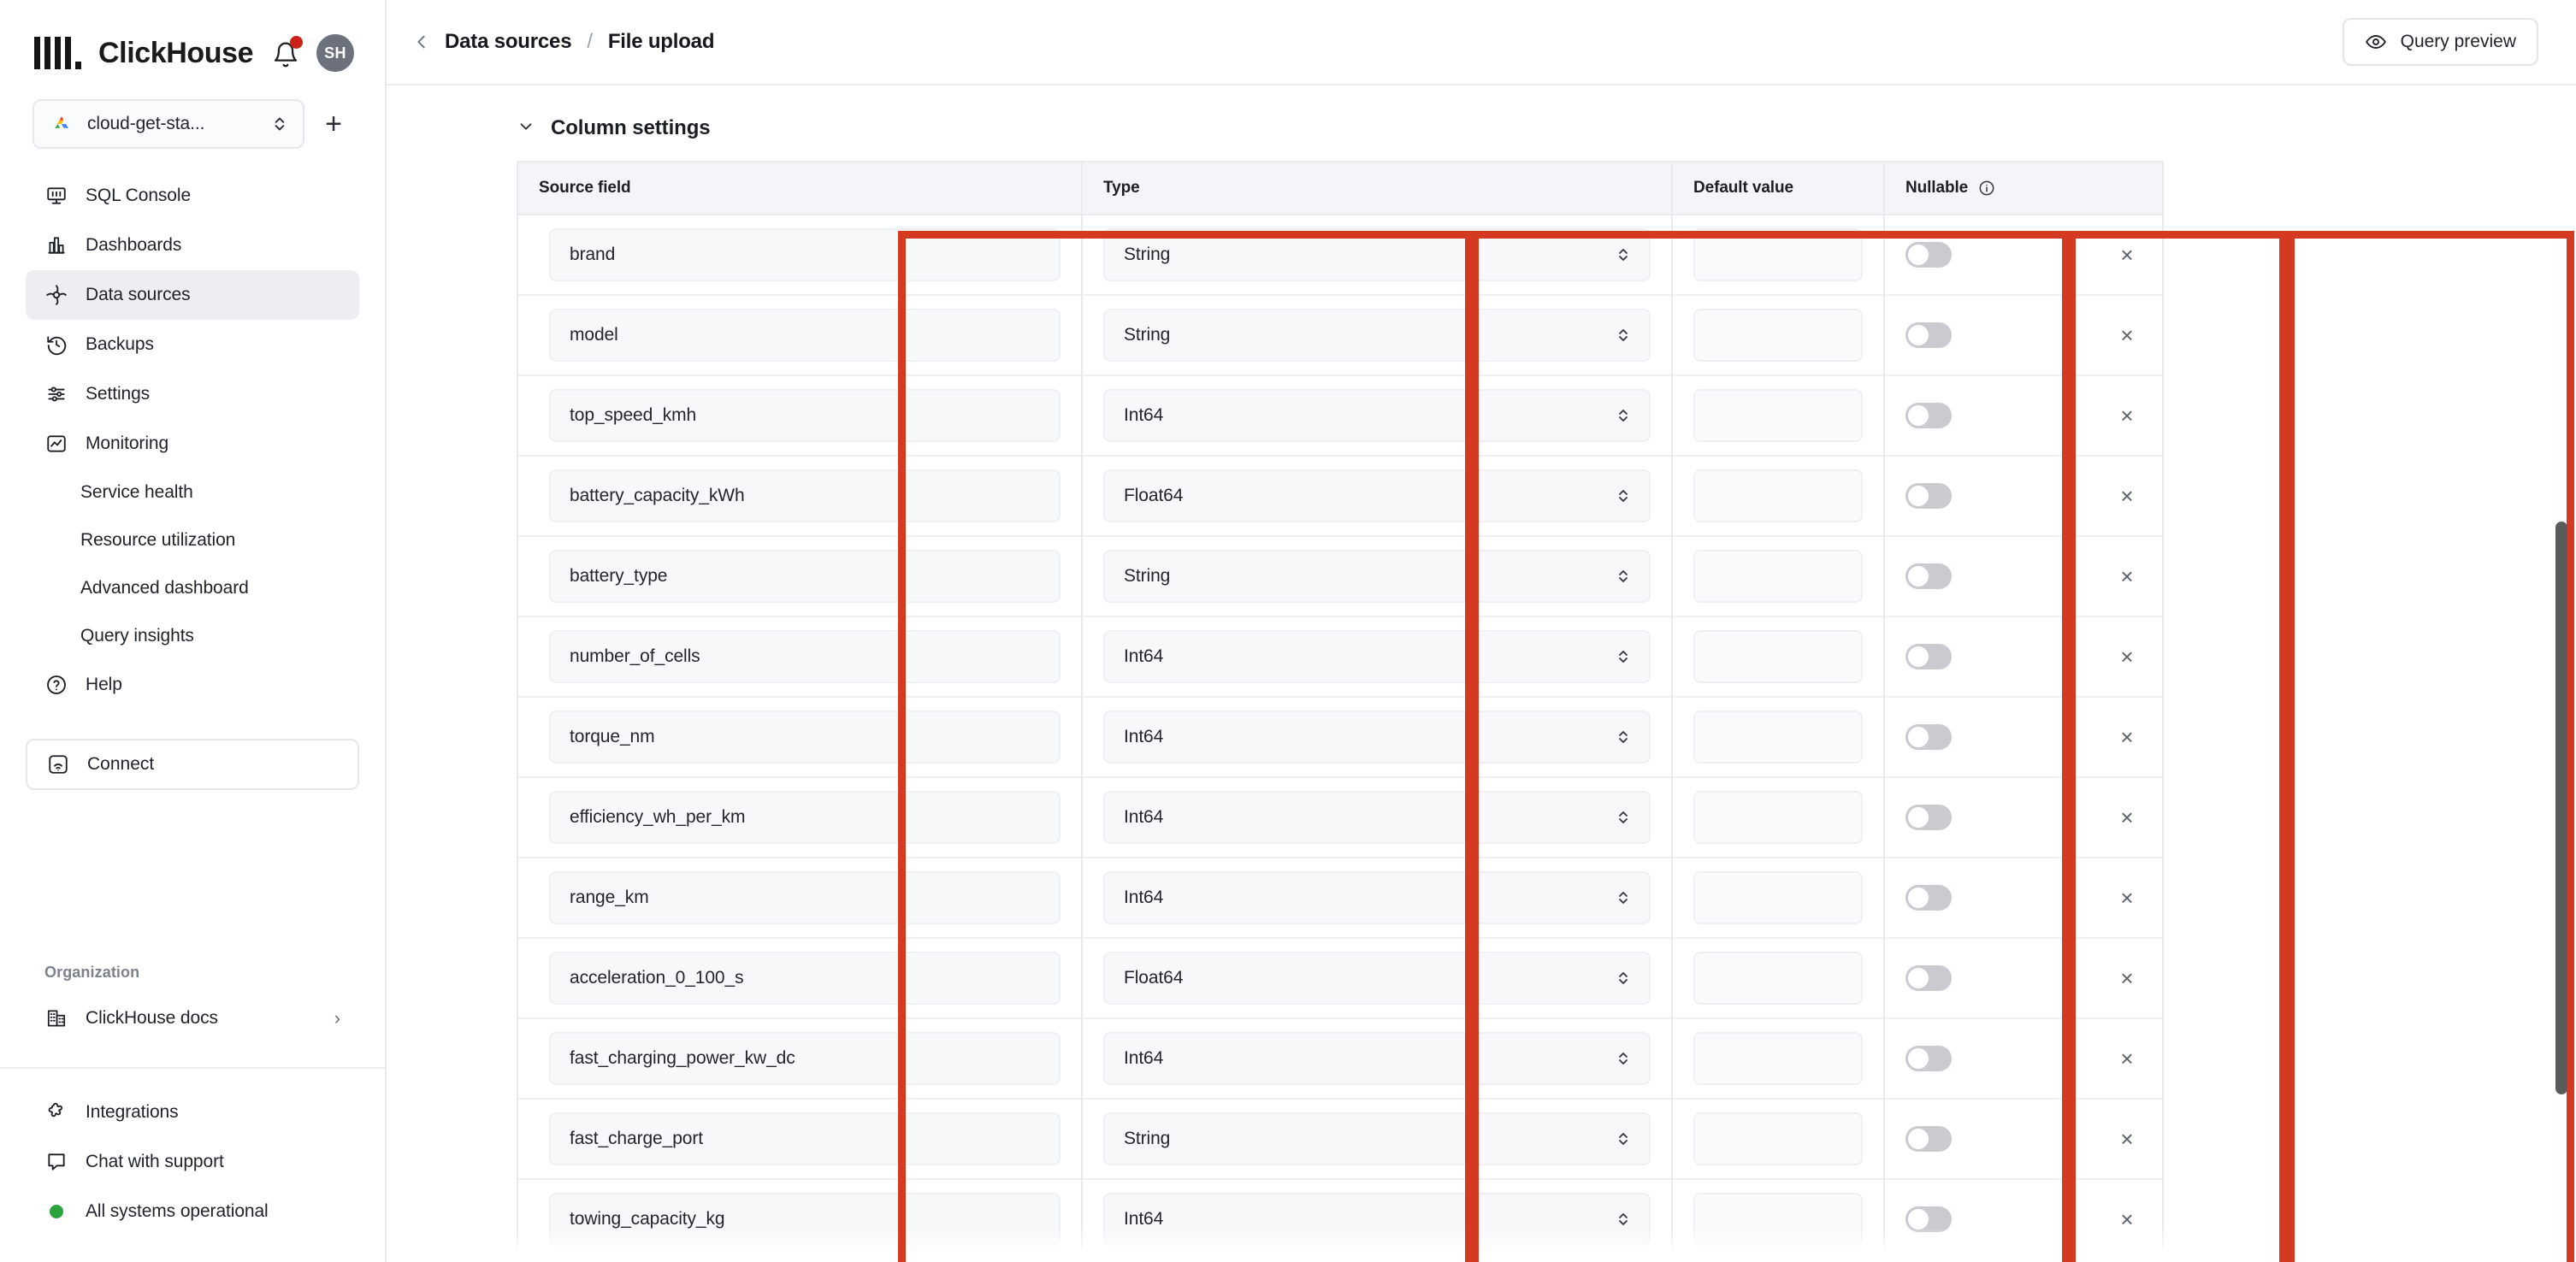  What do you see at coordinates (56, 1018) in the screenshot?
I see `building-icon` at bounding box center [56, 1018].